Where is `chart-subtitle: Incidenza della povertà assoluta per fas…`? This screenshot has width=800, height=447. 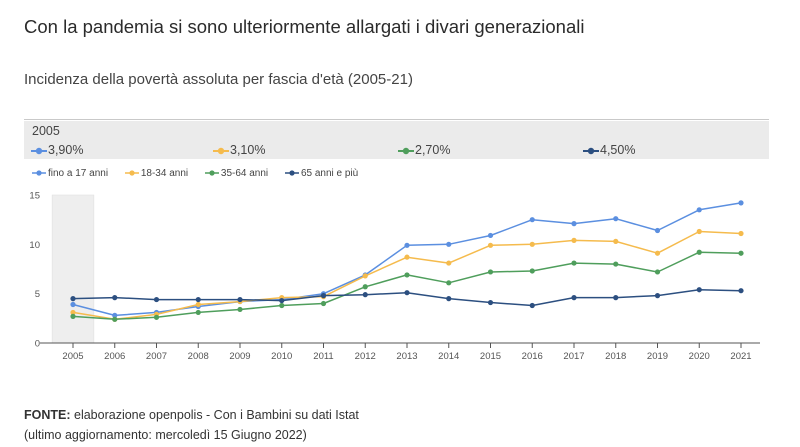
chart-subtitle: Incidenza della povertà assoluta per fas… is located at coordinates (218, 79).